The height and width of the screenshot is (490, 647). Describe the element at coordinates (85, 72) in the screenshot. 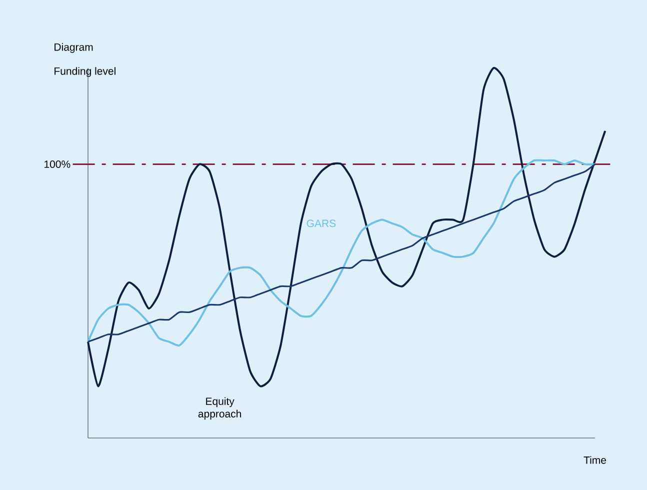

I see `y-axis-title: Funding level` at that location.